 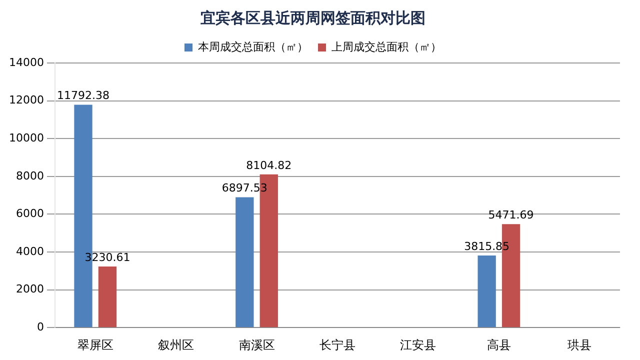 What do you see at coordinates (256, 345) in the screenshot?
I see `x-tick-label: 南溪区` at bounding box center [256, 345].